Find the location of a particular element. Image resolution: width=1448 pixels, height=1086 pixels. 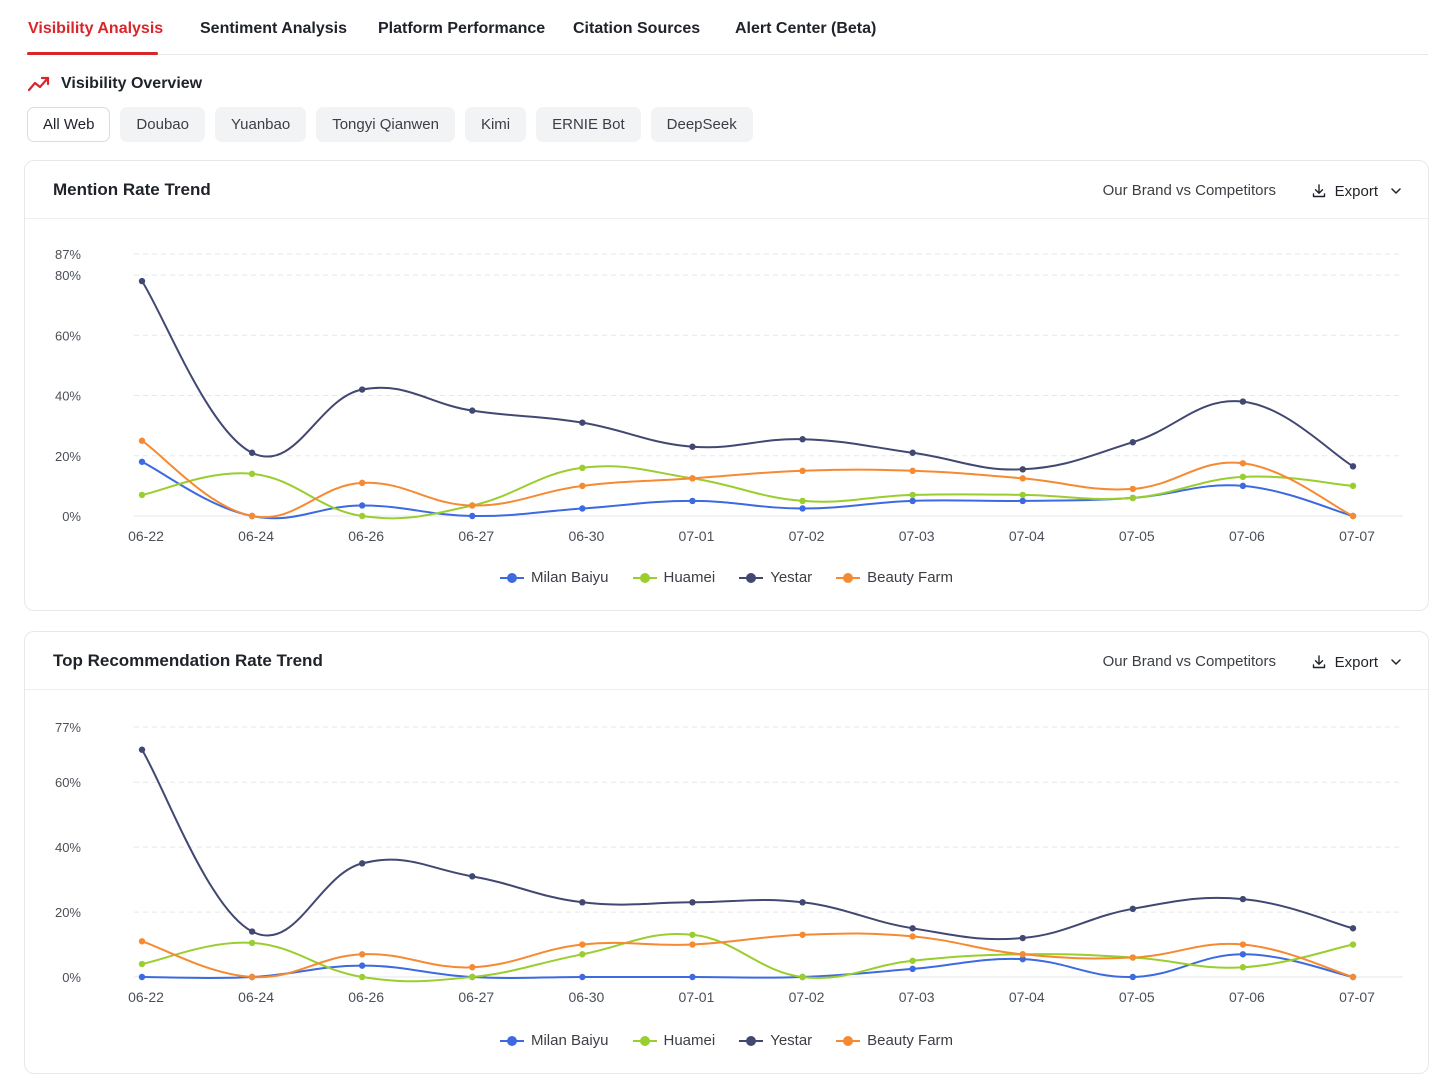

filter-yuanbao: Yuanbao is located at coordinates (260, 124).